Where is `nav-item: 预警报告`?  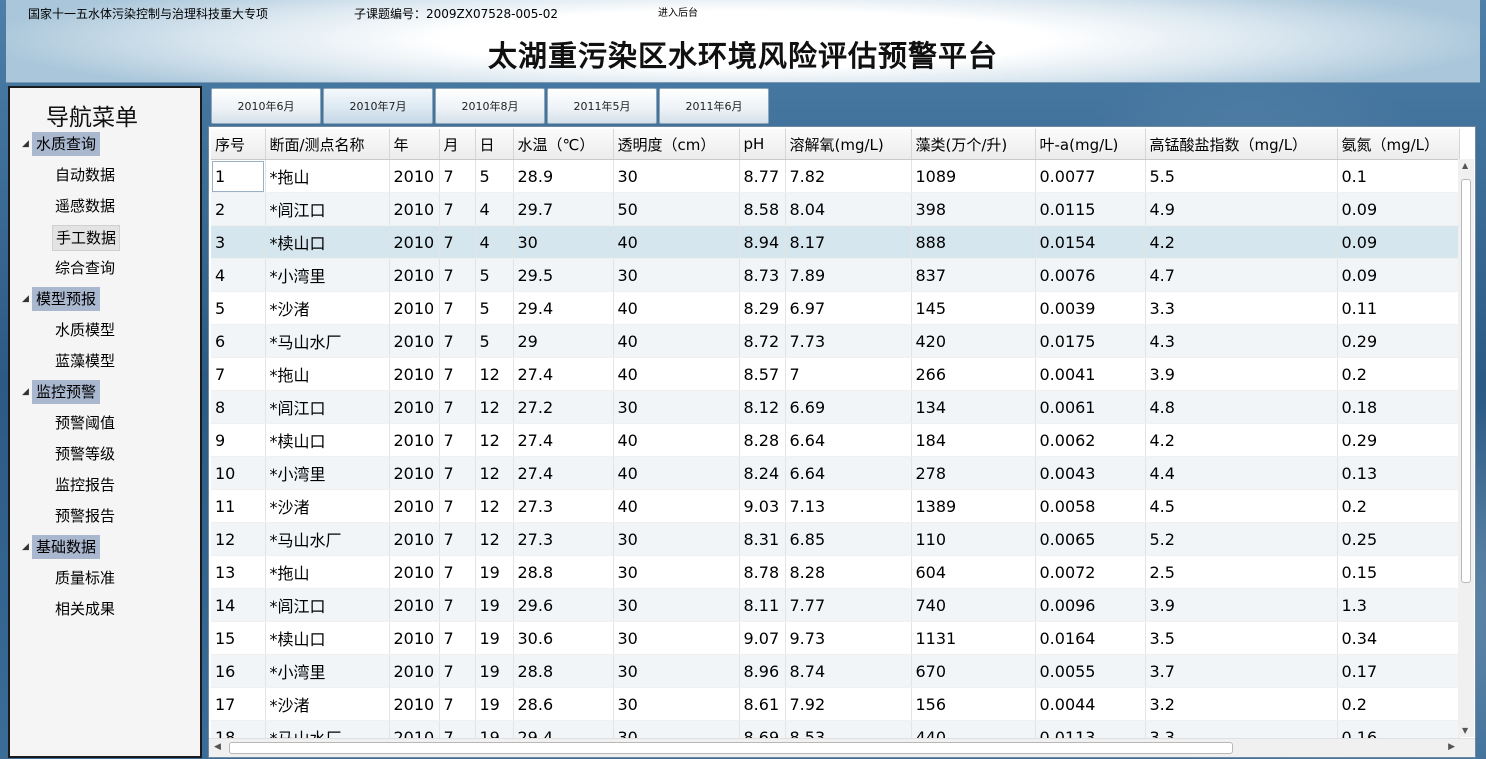
nav-item: 预警报告 is located at coordinates (85, 516).